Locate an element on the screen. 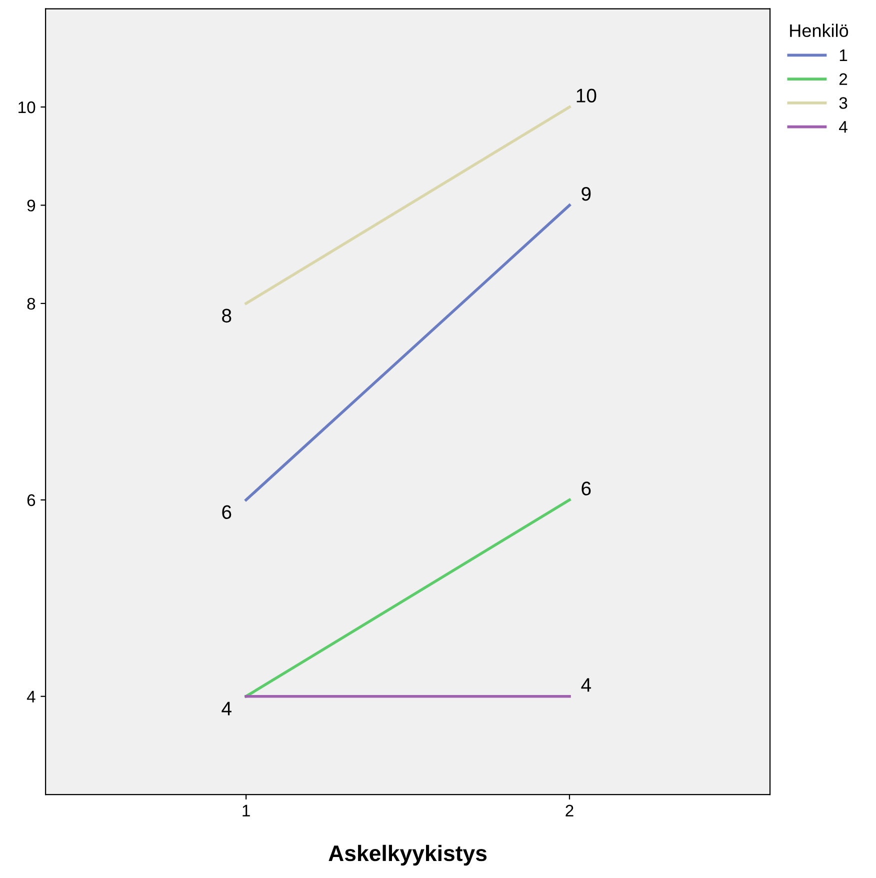  y-tick-label: 9 is located at coordinates (31, 206).